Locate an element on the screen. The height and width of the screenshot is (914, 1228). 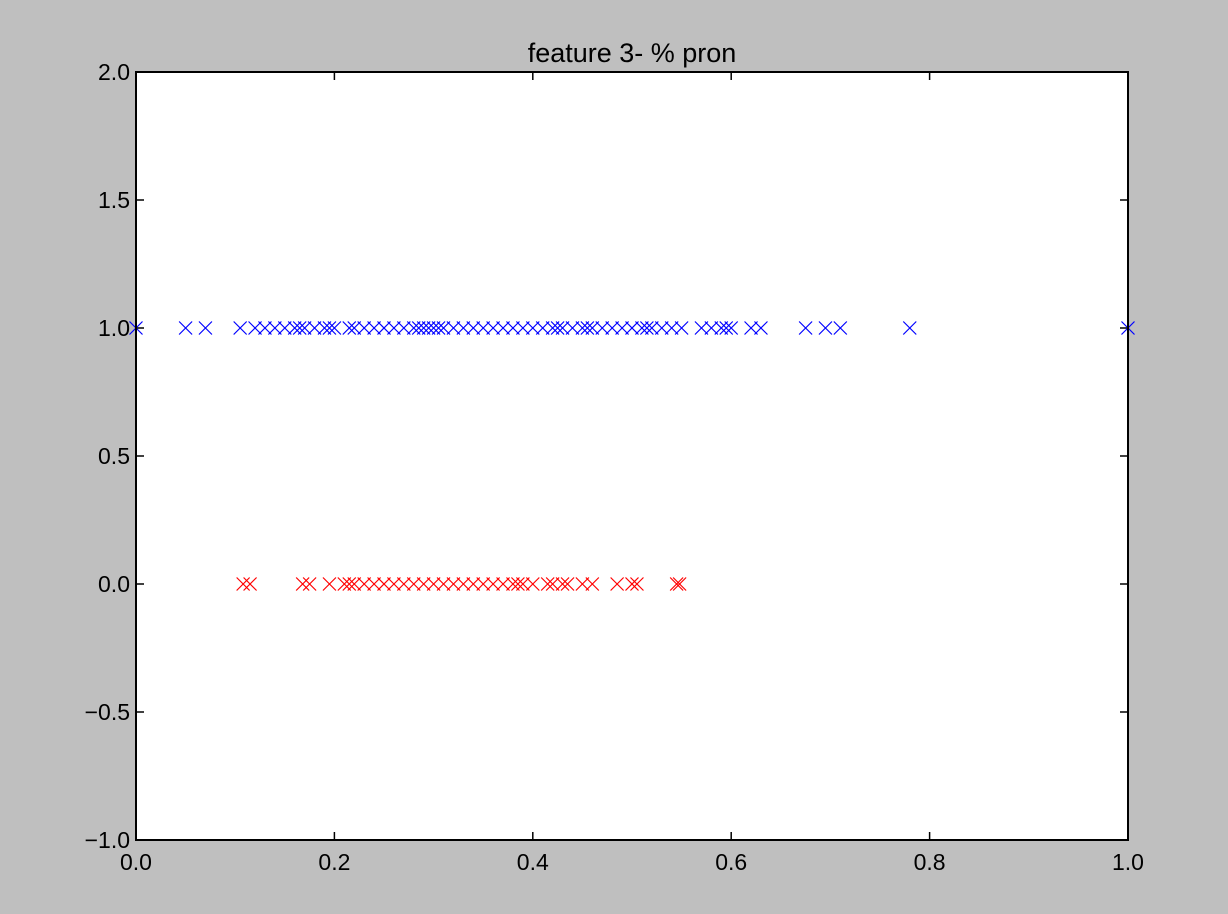
x-tick-label: 0.0 is located at coordinates (136, 862).